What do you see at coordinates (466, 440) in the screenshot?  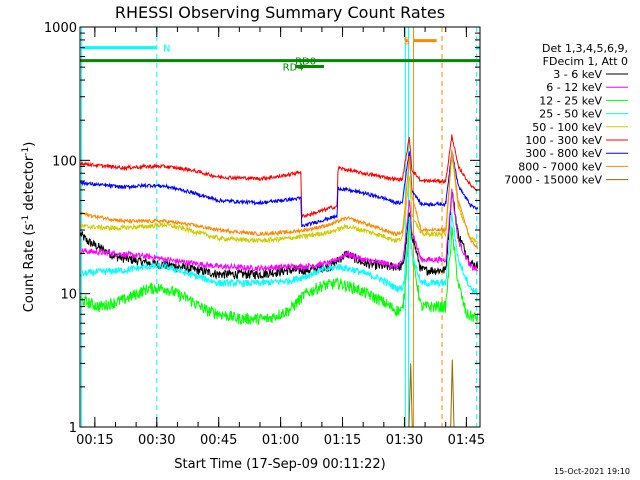 I see `x-tick-label-6: 01:45` at bounding box center [466, 440].